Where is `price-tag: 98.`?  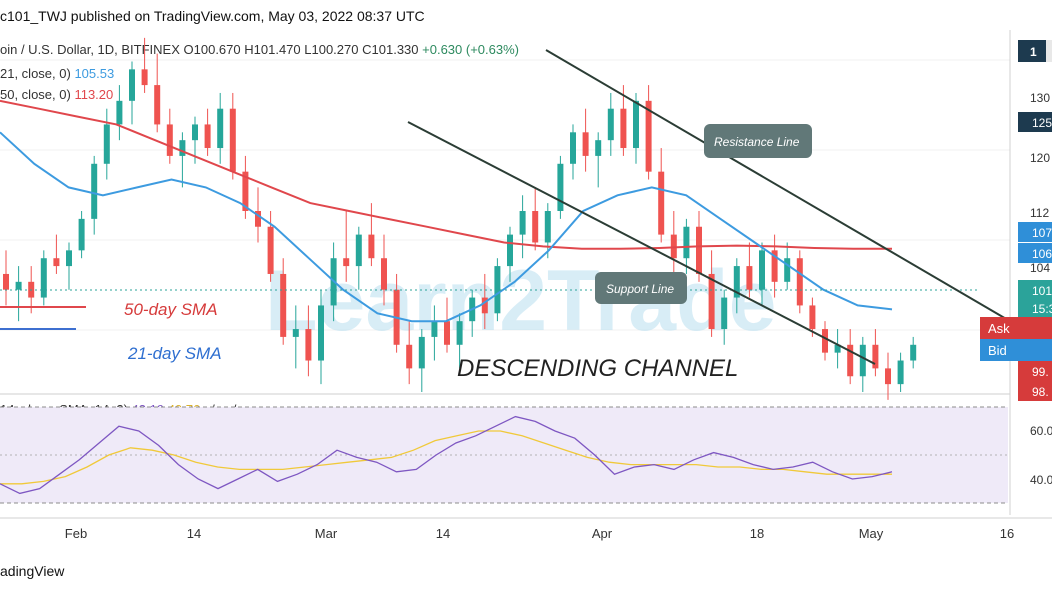 price-tag: 98. is located at coordinates (1035, 391).